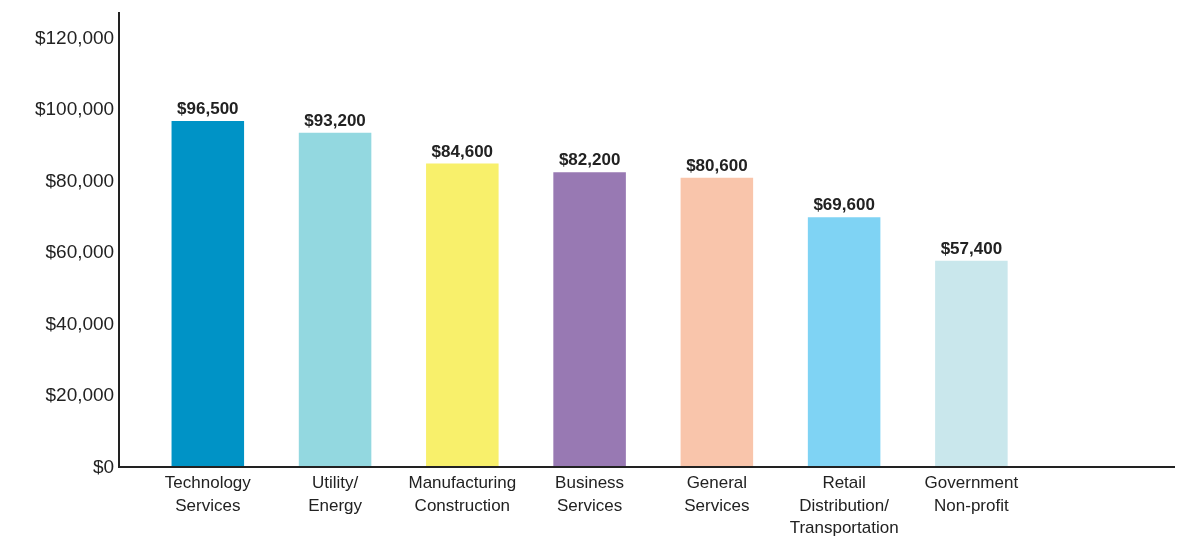 This screenshot has width=1179, height=548. I want to click on x-tick-label: Government Non-profit, so click(971, 494).